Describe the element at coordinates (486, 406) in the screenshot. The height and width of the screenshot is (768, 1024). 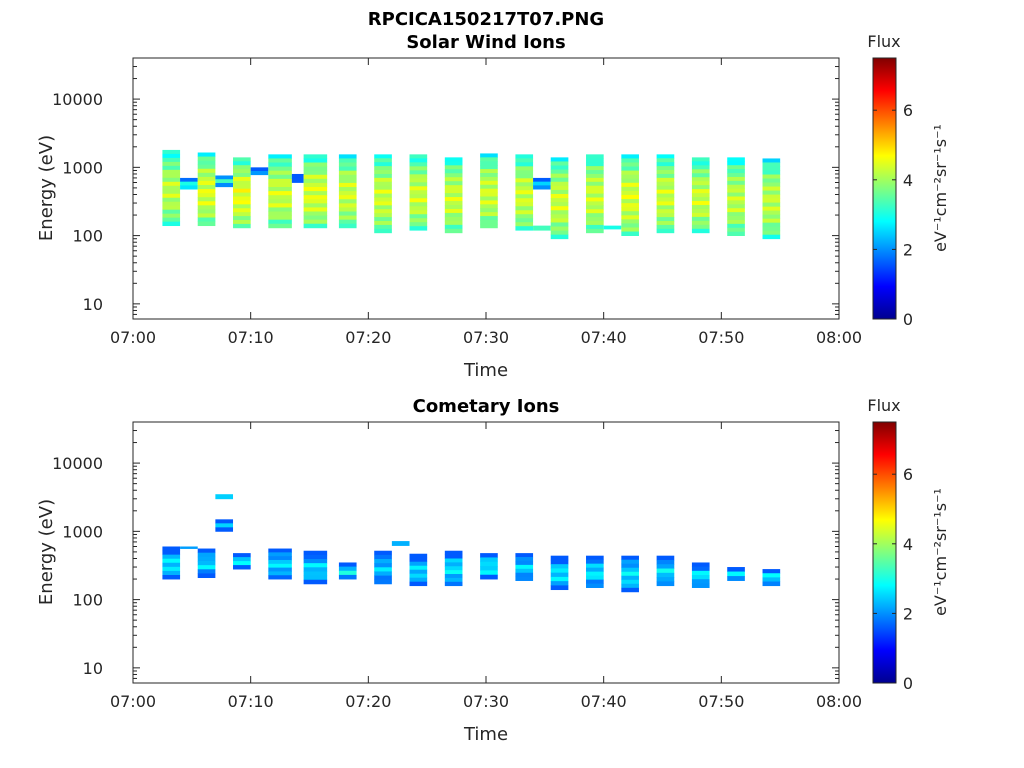
I see `panel-title: Cometary Ions` at that location.